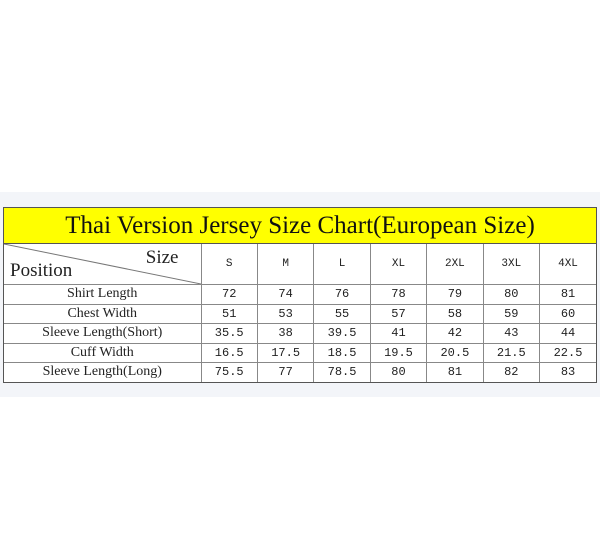 The image size is (600, 549). What do you see at coordinates (567, 352) in the screenshot?
I see `measurement-cell: 22.5` at bounding box center [567, 352].